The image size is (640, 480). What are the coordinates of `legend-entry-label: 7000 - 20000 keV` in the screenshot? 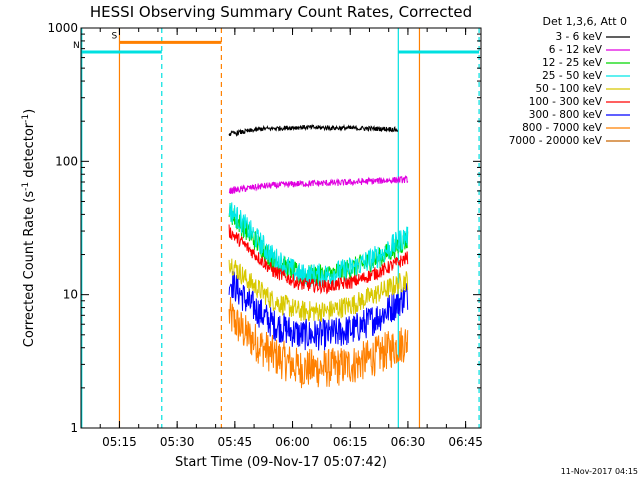 It's located at (556, 141).